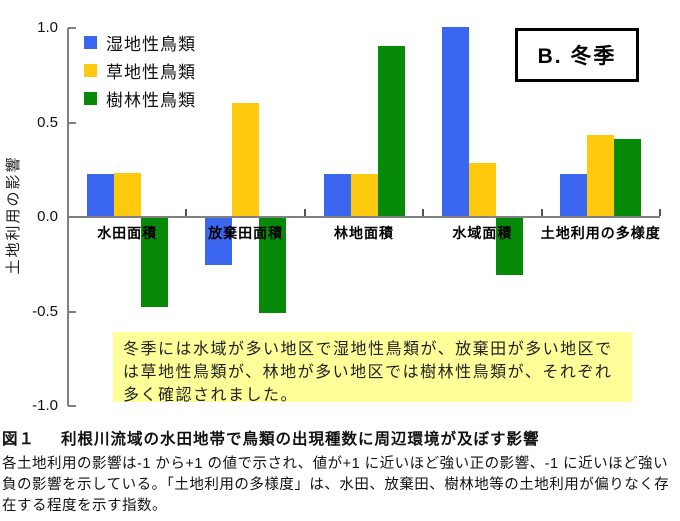  I want to click on x-axis-zero-line, so click(364, 217).